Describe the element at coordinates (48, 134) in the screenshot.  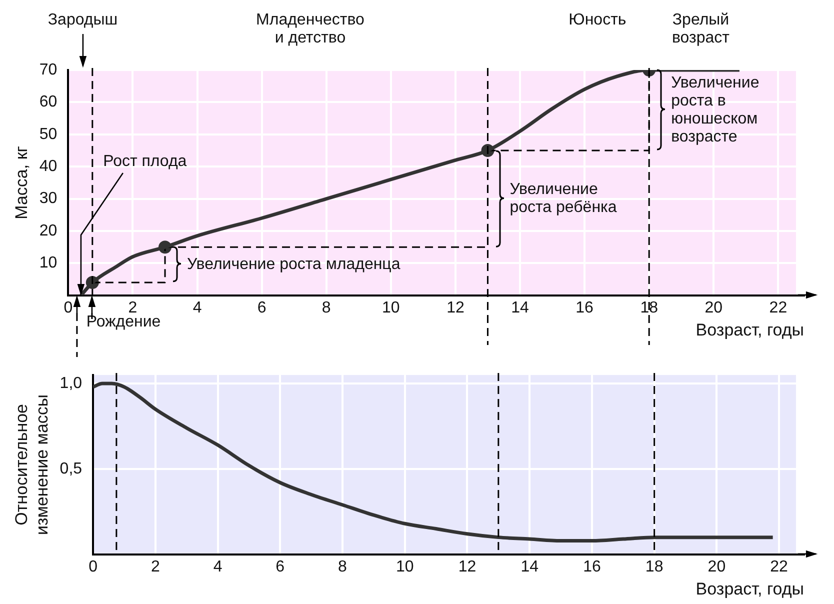
I see `y-tick-label: 50` at that location.